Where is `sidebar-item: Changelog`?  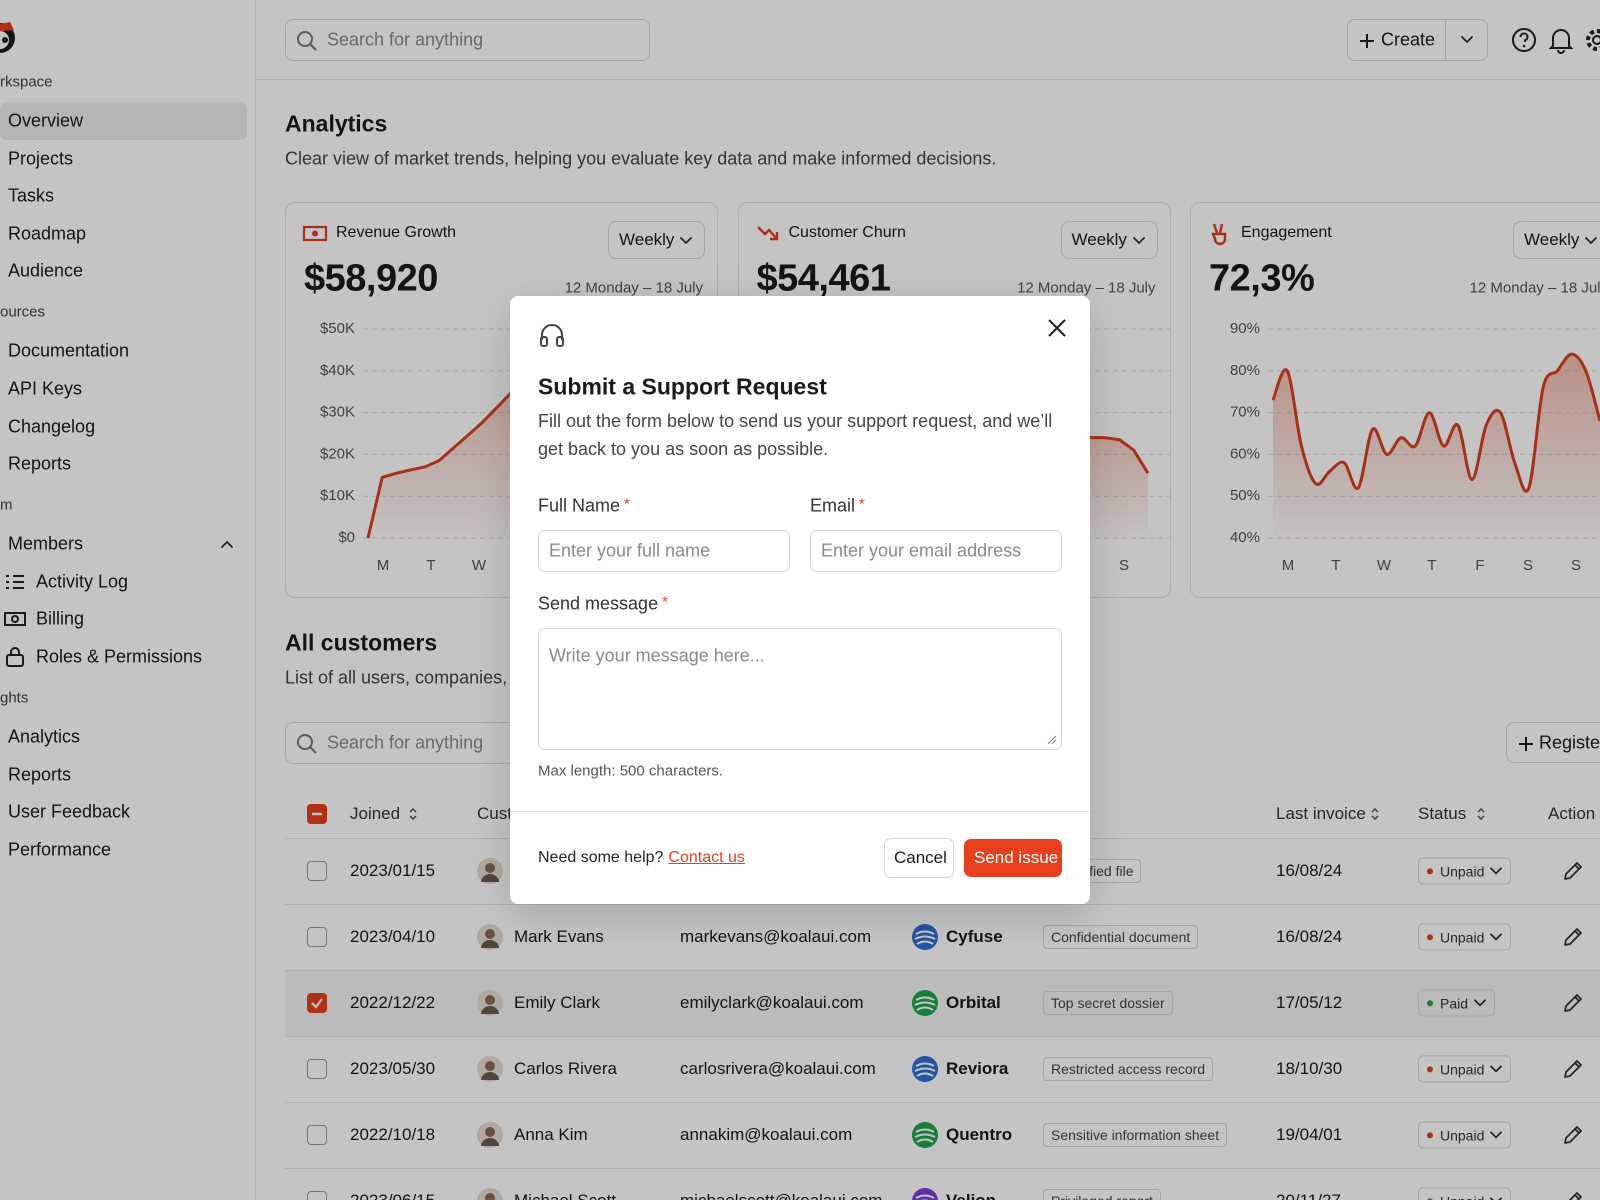 sidebar-item: Changelog is located at coordinates (52, 426).